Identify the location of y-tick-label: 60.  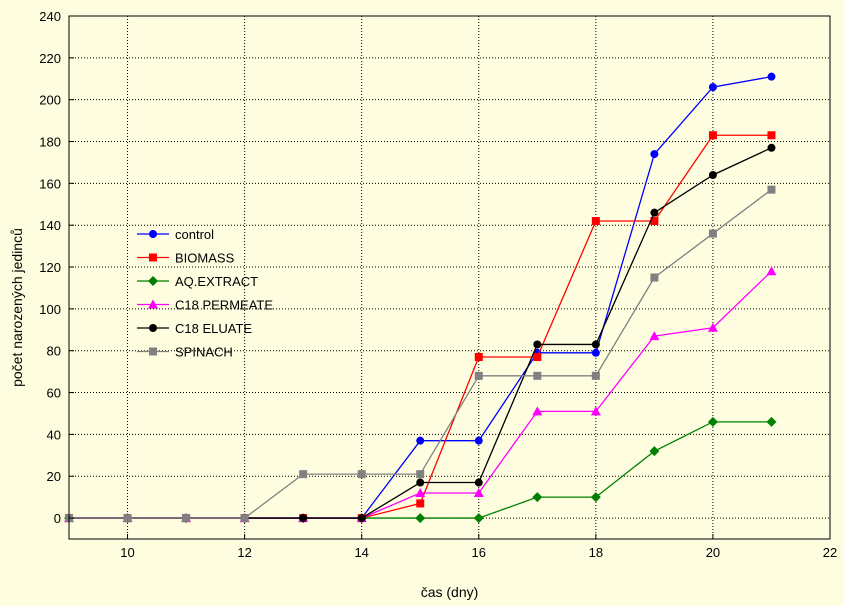
(54, 393).